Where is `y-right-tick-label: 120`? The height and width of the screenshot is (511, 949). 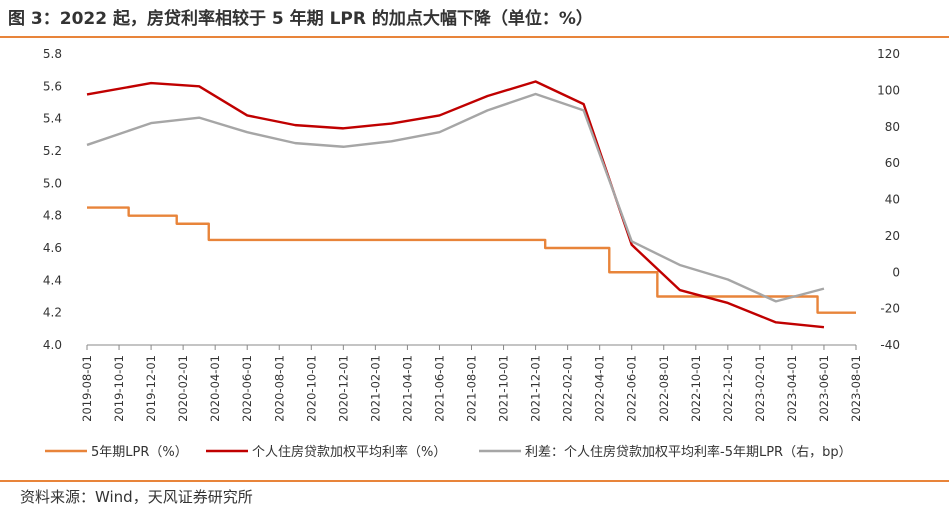 y-right-tick-label: 120 is located at coordinates (888, 54).